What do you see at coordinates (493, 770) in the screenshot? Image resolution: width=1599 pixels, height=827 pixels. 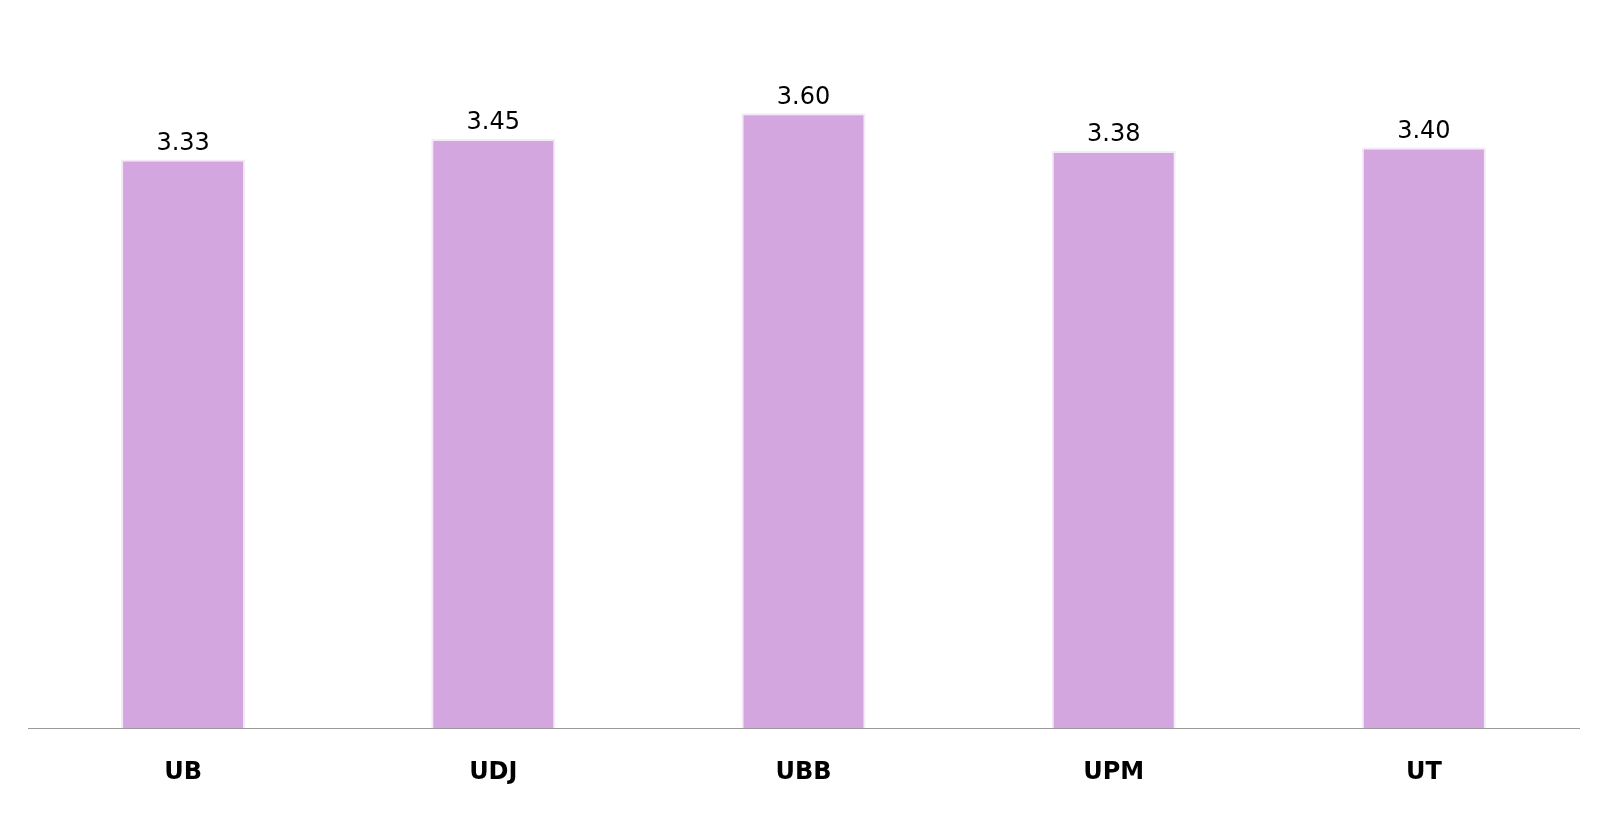 I see `x-tick-label: UDJ` at bounding box center [493, 770].